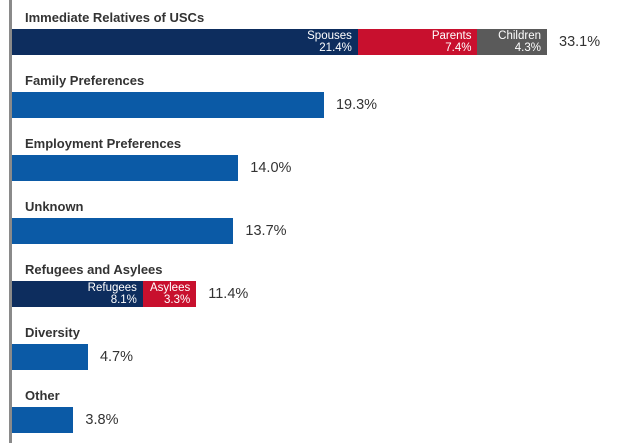 This screenshot has height=443, width=624. Describe the element at coordinates (170, 288) in the screenshot. I see `segment-name-label: Asylees` at that location.